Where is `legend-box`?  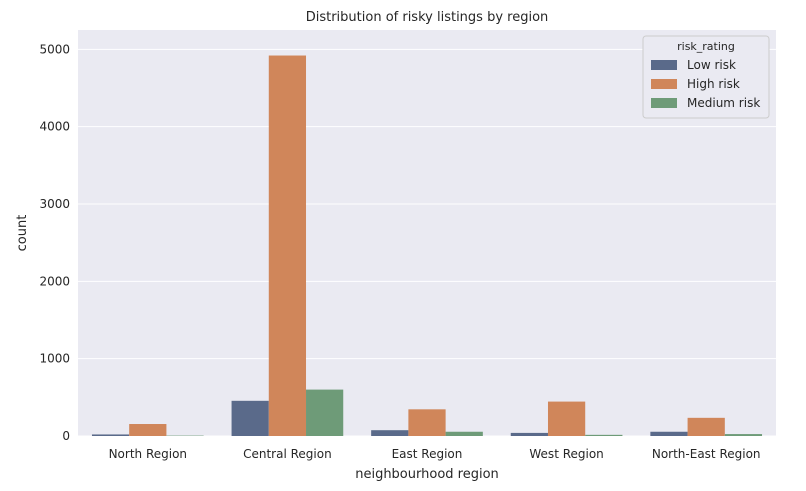 legend-box is located at coordinates (706, 77).